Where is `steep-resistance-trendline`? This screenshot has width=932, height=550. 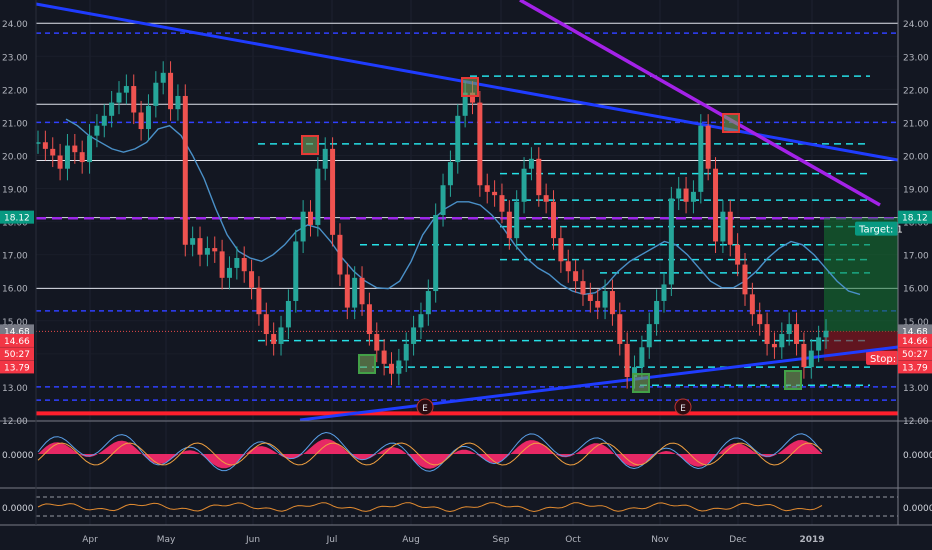 steep-resistance-trendline is located at coordinates (700, 103).